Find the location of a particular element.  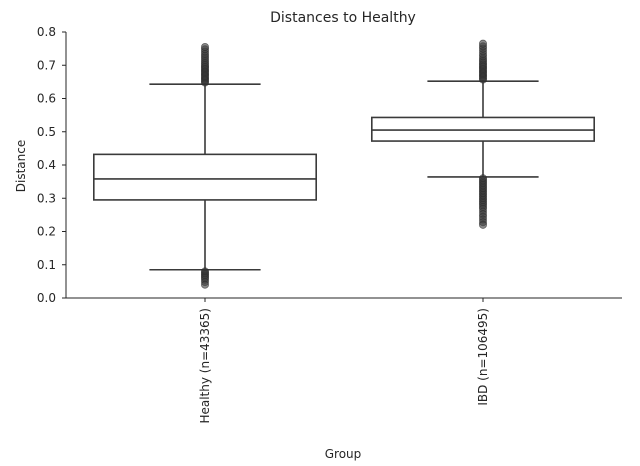

y-tick-group: 0.0 0.1 0.2 0.3 0.4 0.5 0.6 0.7 0.8 is located at coordinates (51, 165).